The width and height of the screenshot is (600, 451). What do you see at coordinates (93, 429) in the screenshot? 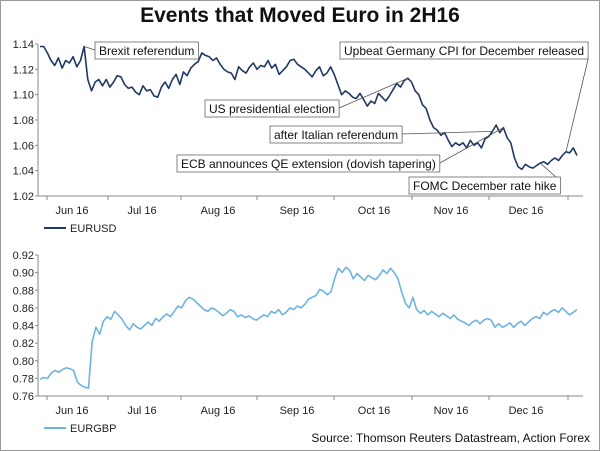
I see `eurgbp-legend-label: EURGBP` at bounding box center [93, 429].